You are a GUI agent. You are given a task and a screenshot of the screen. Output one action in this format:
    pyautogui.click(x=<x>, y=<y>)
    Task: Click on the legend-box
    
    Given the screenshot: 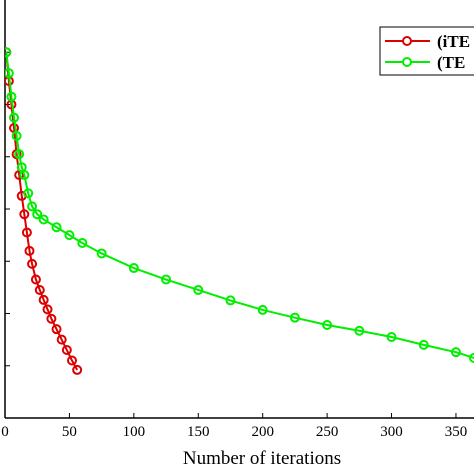 What is the action you would take?
    pyautogui.click(x=426, y=51)
    